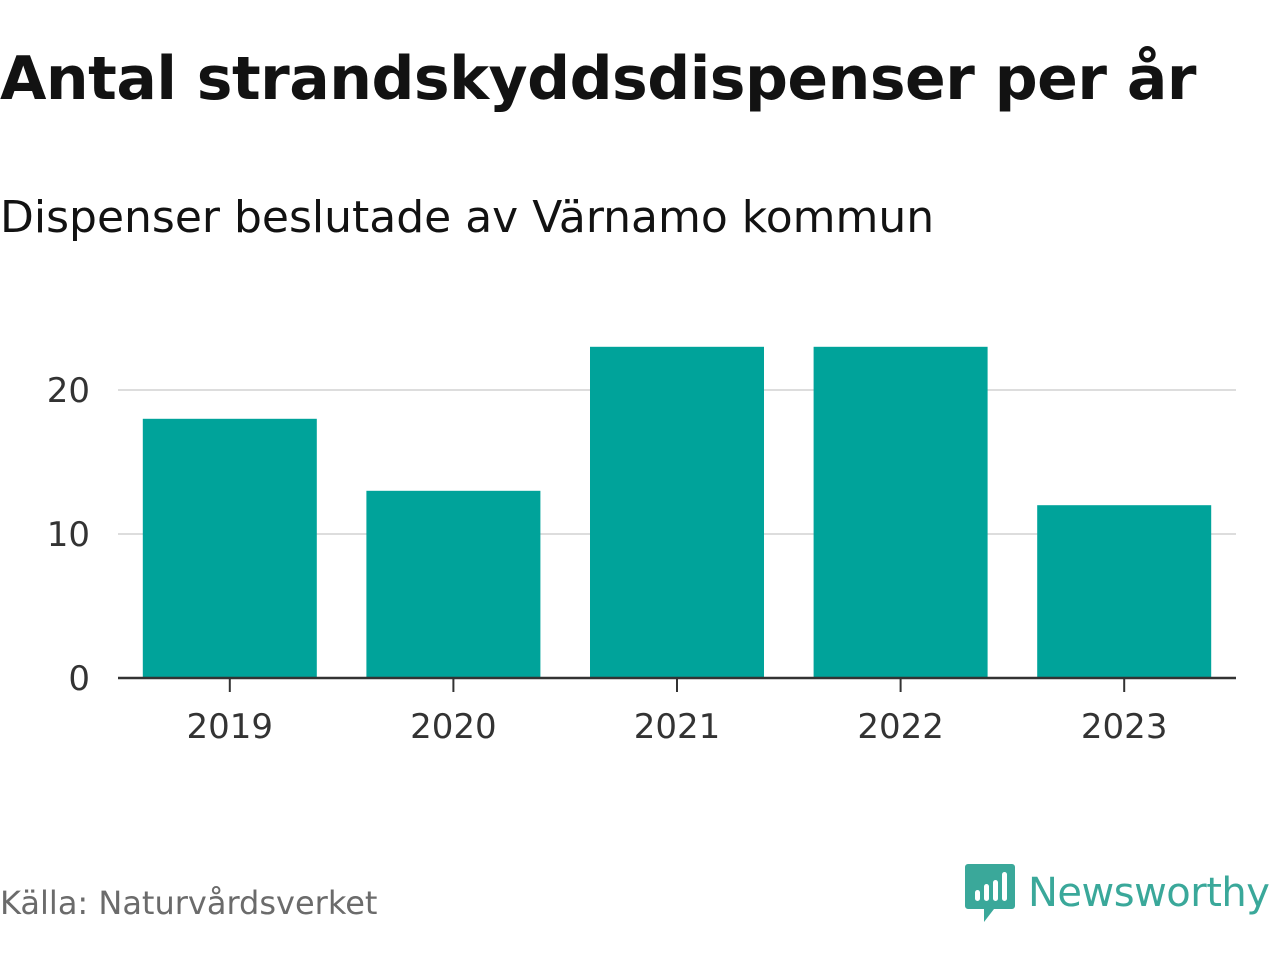 This screenshot has height=960, width=1280. I want to click on x-tick-label: 2021, so click(677, 727).